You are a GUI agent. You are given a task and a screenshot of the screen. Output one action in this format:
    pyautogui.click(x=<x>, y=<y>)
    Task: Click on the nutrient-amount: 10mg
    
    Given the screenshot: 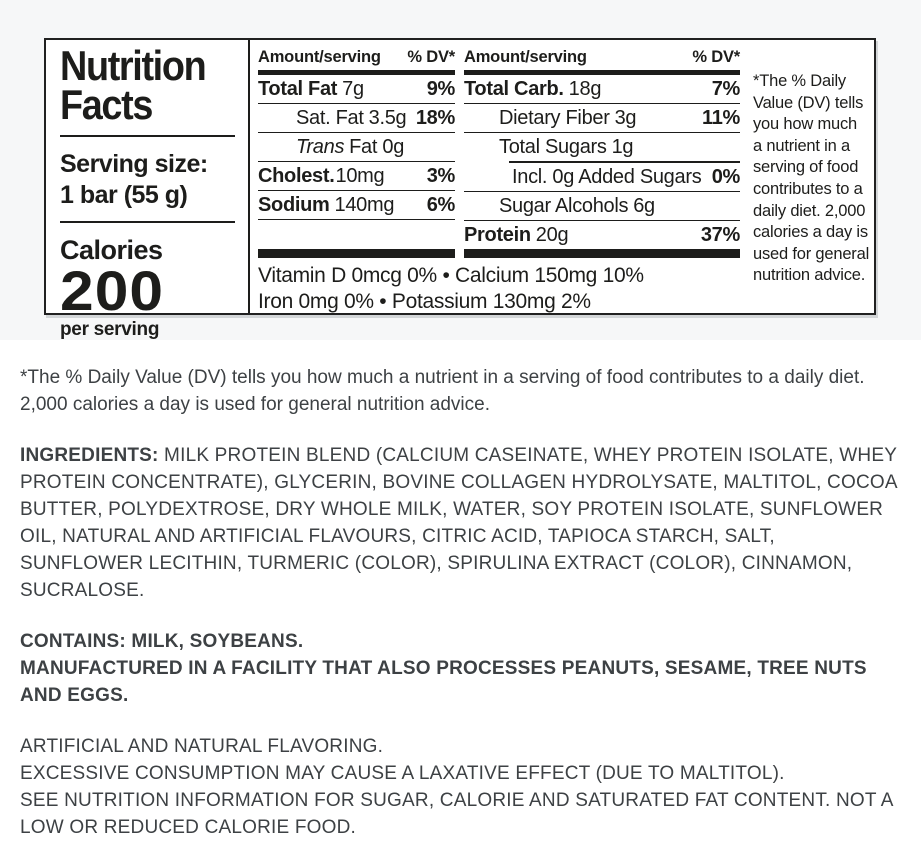 What is the action you would take?
    pyautogui.click(x=360, y=176)
    